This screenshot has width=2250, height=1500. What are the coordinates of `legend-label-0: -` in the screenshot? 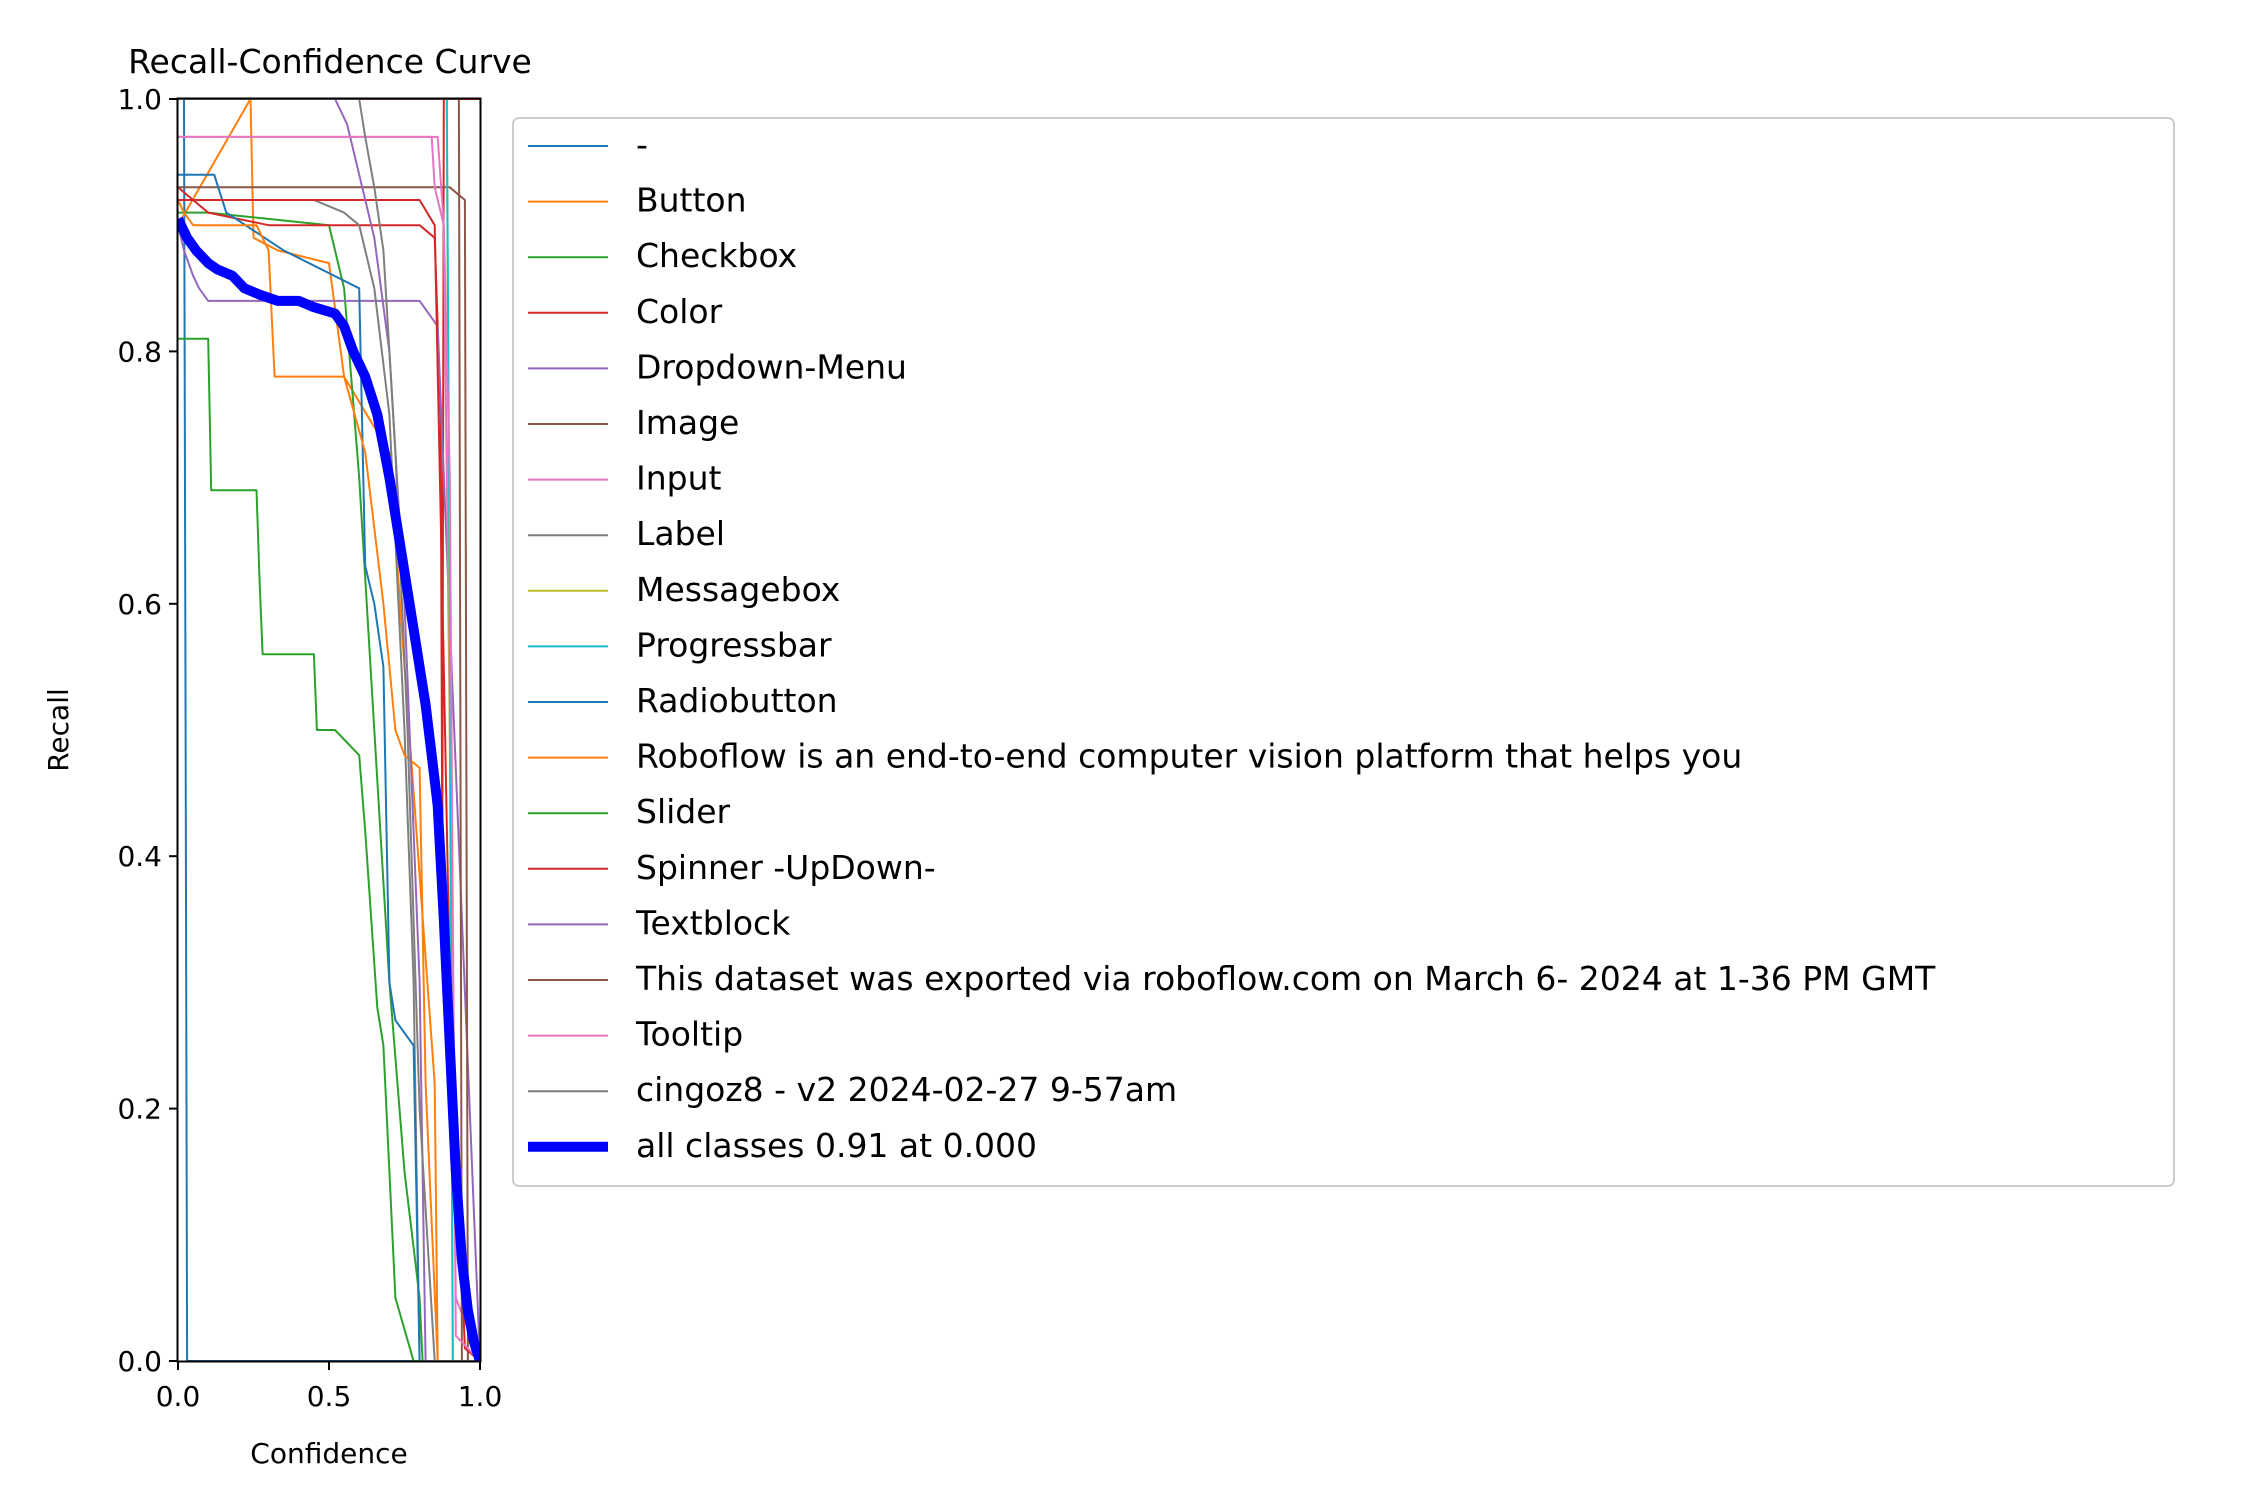 It's located at (642, 144).